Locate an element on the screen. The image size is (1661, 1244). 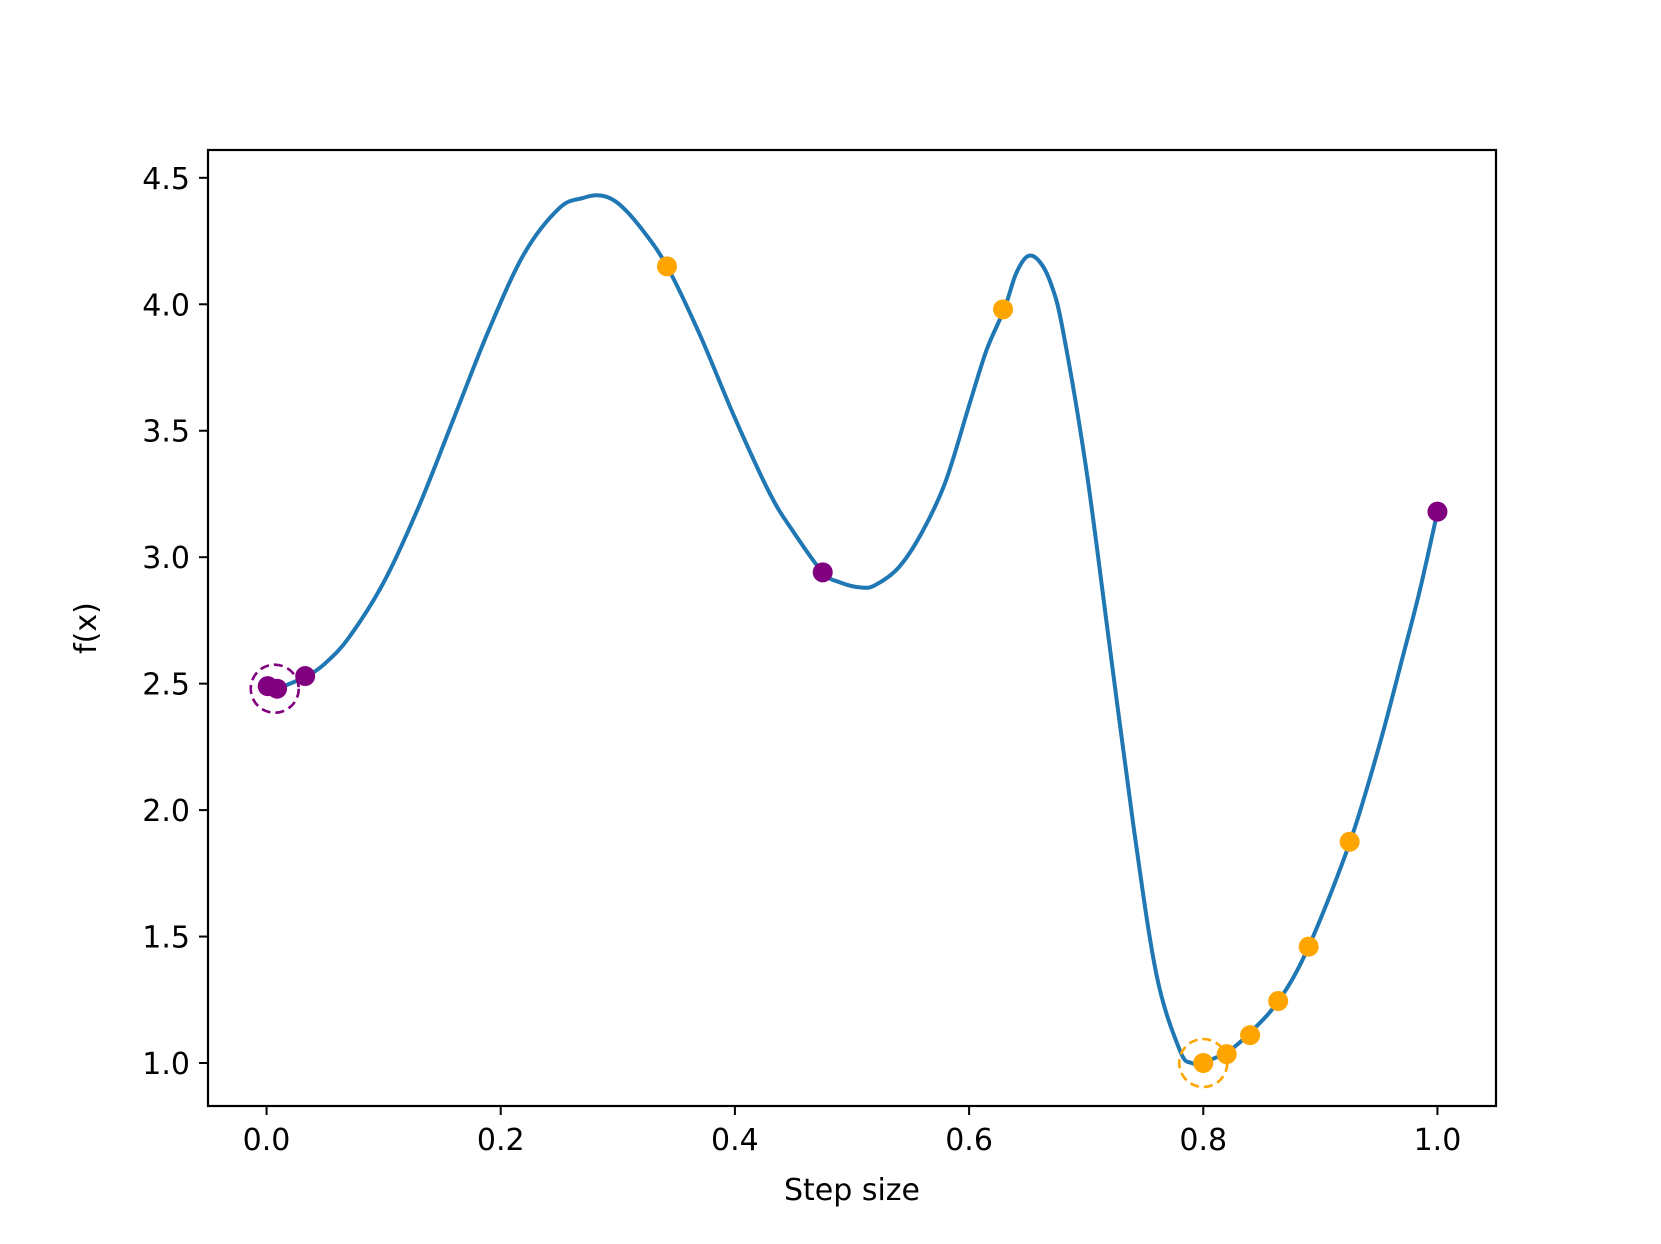
x-tick-label-1: 0.2 is located at coordinates (501, 1140).